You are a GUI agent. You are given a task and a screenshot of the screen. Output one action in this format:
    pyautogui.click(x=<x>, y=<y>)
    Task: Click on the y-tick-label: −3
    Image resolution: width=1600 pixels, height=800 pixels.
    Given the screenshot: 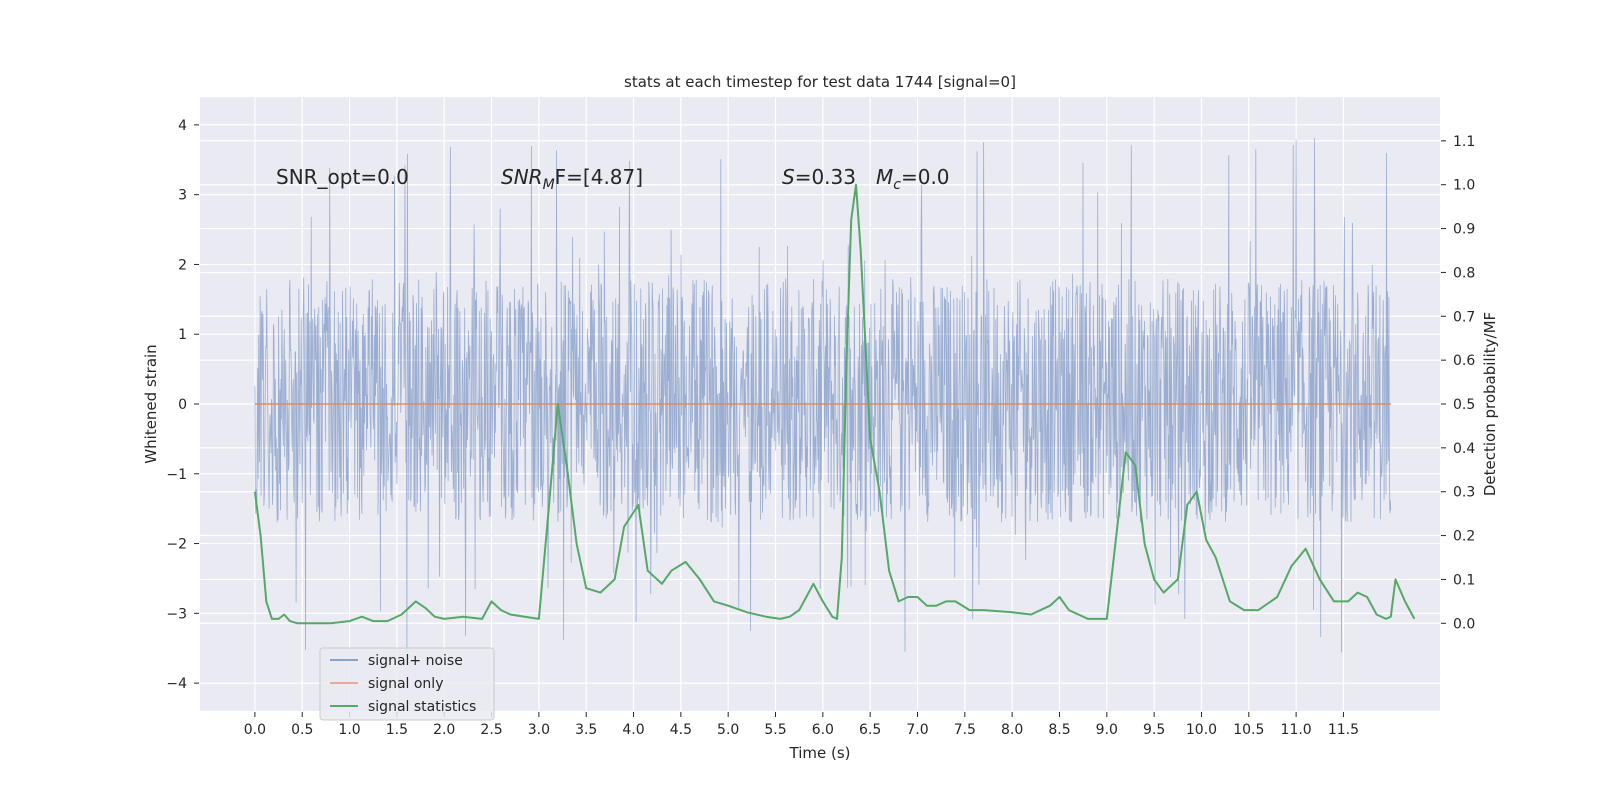 What is the action you would take?
    pyautogui.click(x=176, y=614)
    